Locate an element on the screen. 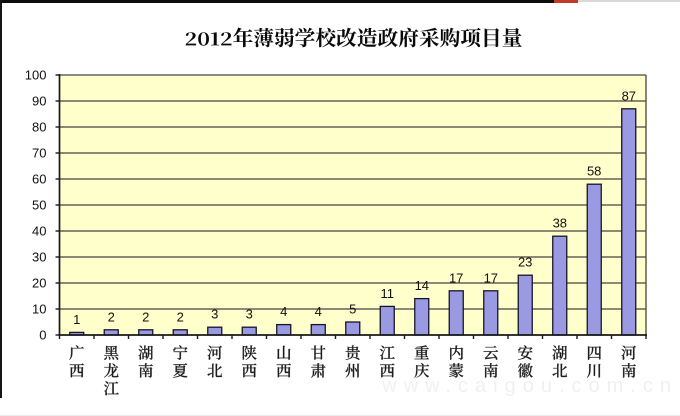 This screenshot has height=416, width=680. svg-text: 23 is located at coordinates (525, 262).